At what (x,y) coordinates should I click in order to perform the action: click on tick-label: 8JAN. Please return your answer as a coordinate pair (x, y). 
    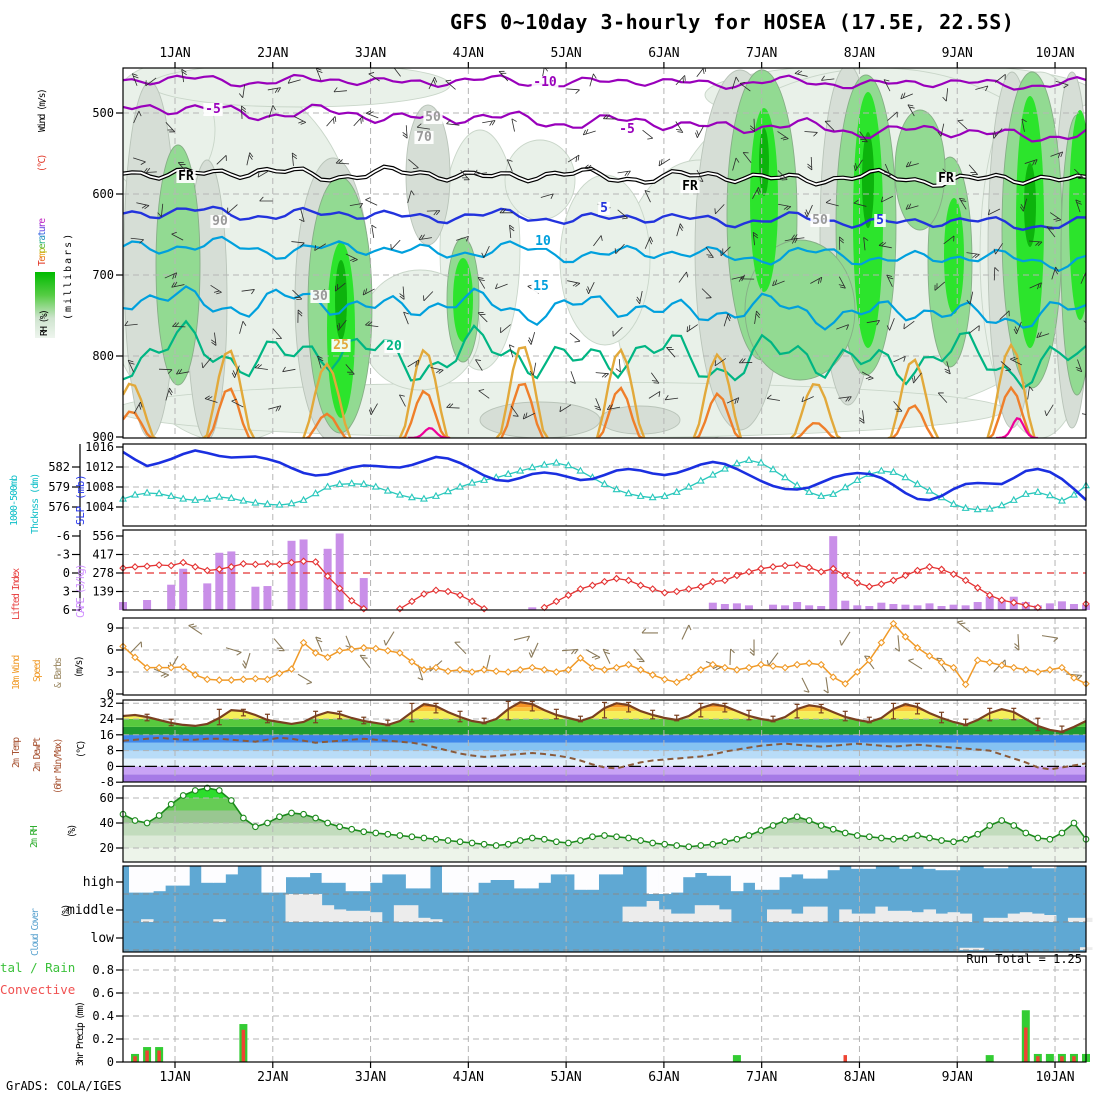
    Looking at the image, I should click on (859, 1077).